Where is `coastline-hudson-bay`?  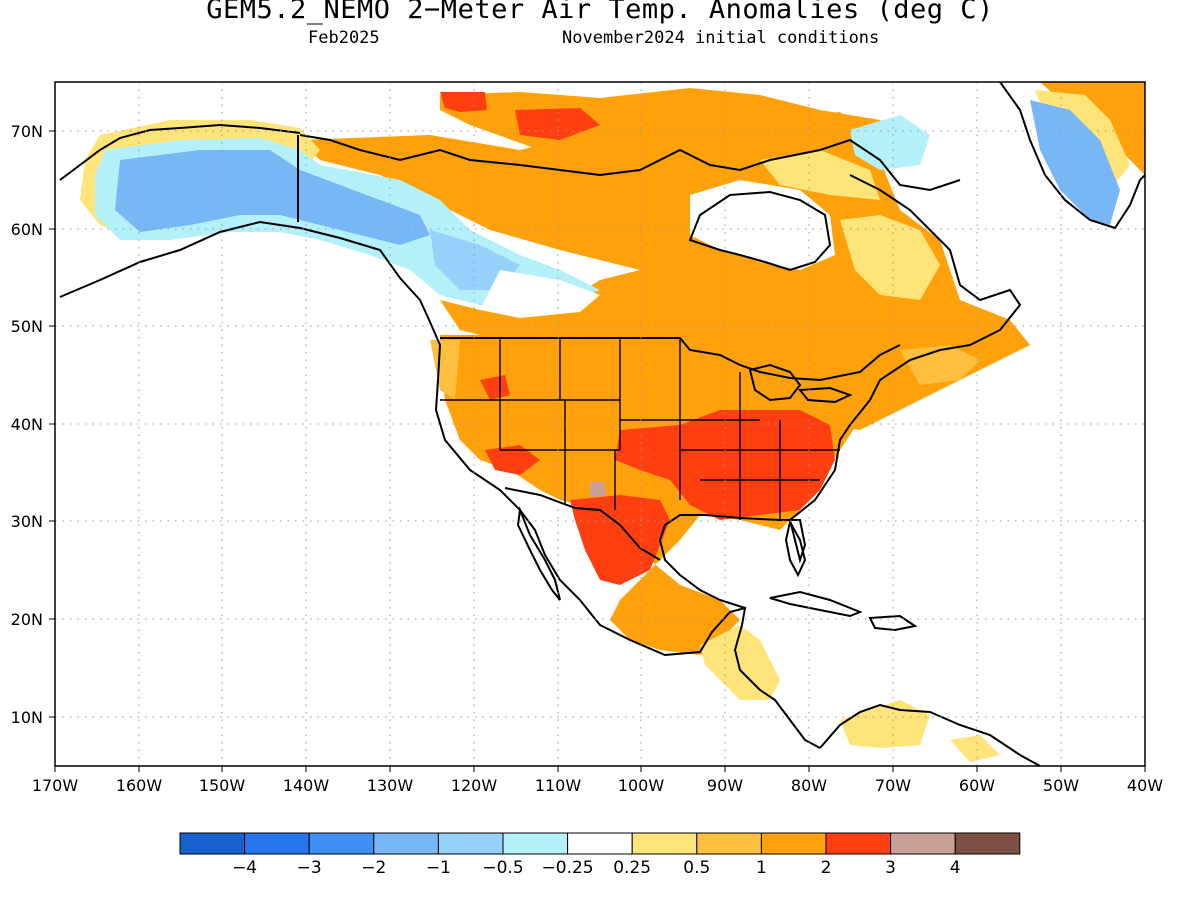 coastline-hudson-bay is located at coordinates (760, 231).